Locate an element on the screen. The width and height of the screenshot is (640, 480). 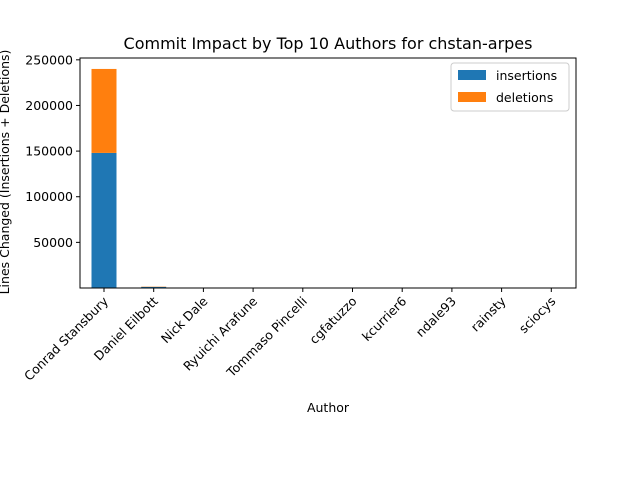
y-tick-label: 150000 is located at coordinates (49, 151).